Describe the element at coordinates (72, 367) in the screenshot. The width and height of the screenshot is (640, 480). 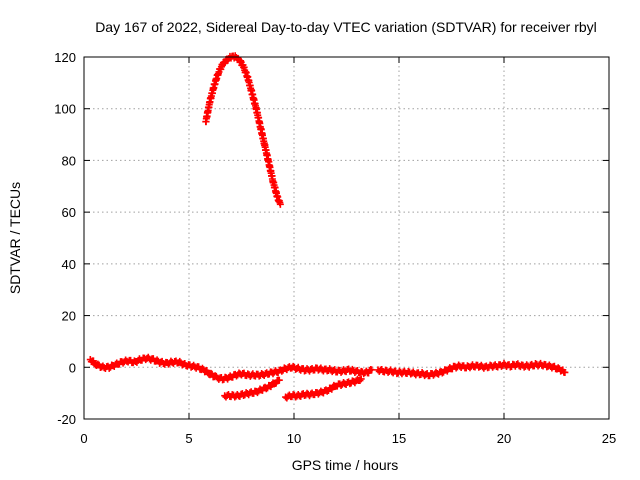
I see `y-tick-label: 0` at that location.